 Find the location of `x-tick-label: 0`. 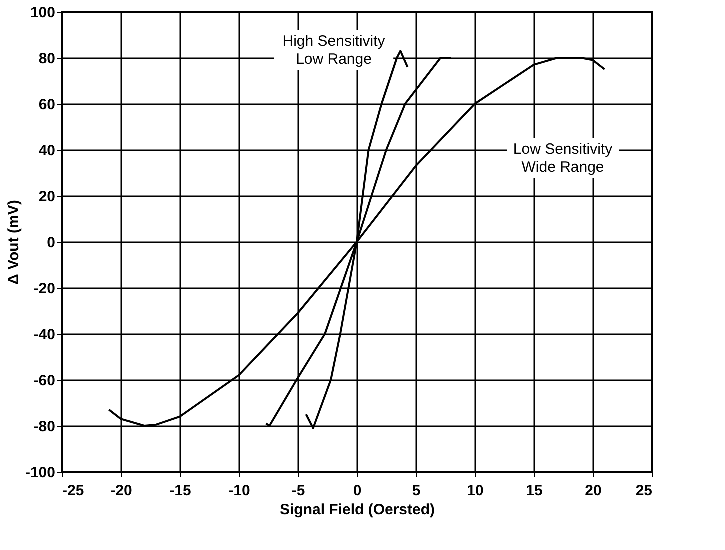

x-tick-label: 0 is located at coordinates (357, 491).